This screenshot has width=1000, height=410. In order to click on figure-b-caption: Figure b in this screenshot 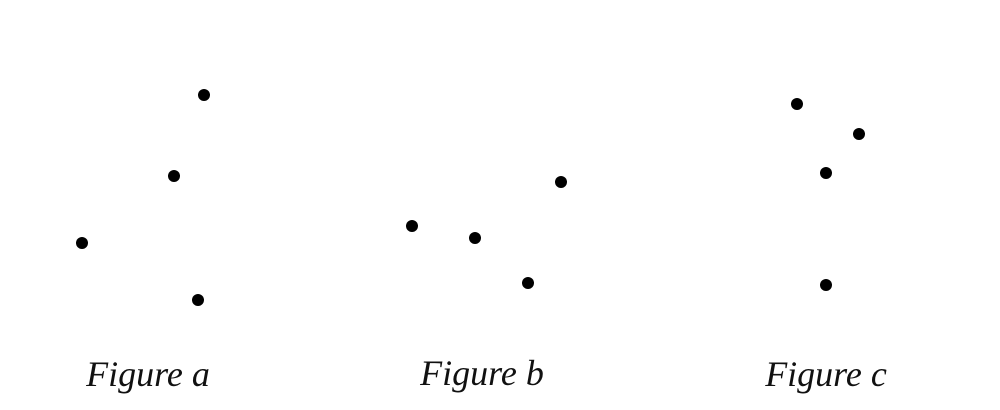, I will do `click(481, 373)`.